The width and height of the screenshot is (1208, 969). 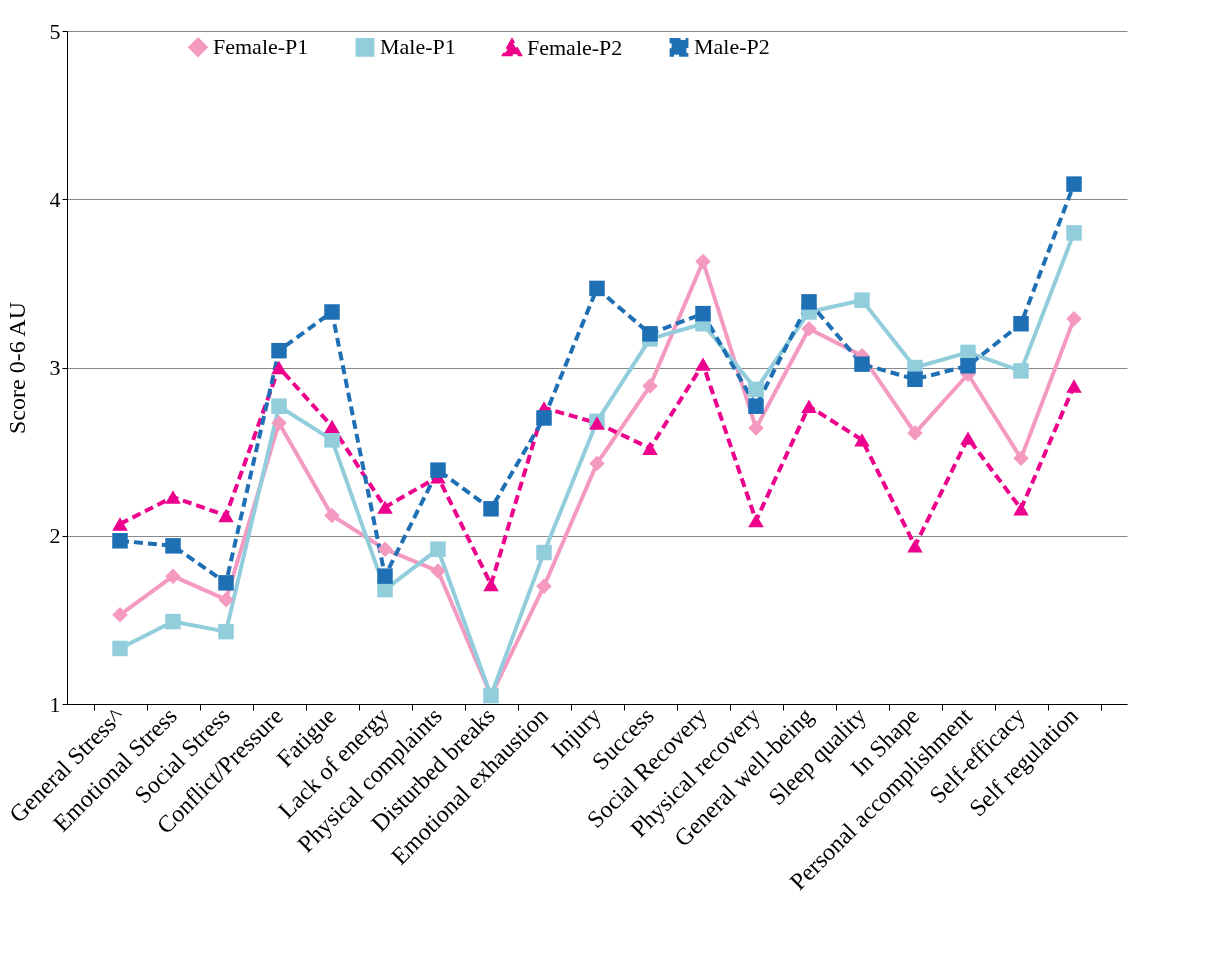 I want to click on legend-label: Male-P1, so click(x=418, y=47).